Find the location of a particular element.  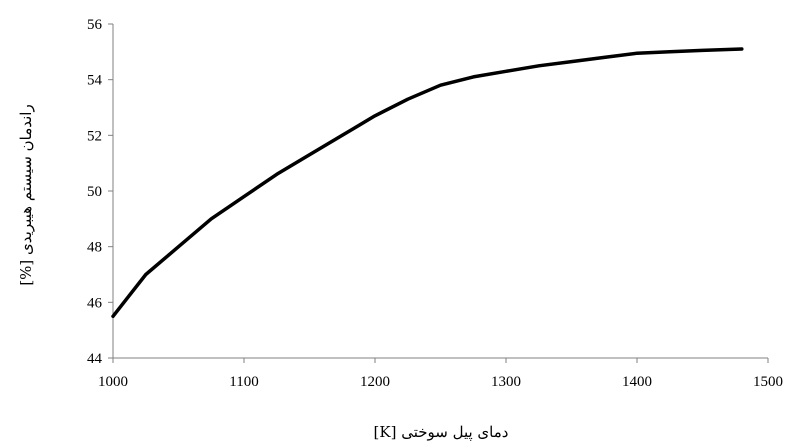

y-tick-label: 52 is located at coordinates (94, 136).